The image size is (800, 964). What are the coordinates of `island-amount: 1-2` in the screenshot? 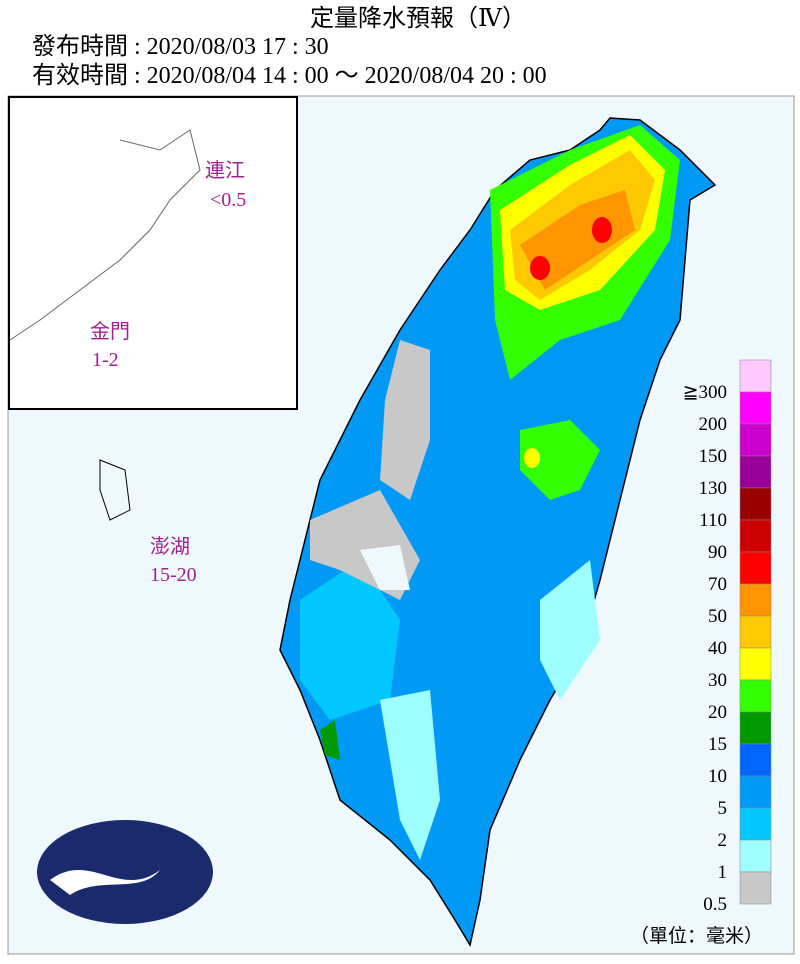 It's located at (105, 360).